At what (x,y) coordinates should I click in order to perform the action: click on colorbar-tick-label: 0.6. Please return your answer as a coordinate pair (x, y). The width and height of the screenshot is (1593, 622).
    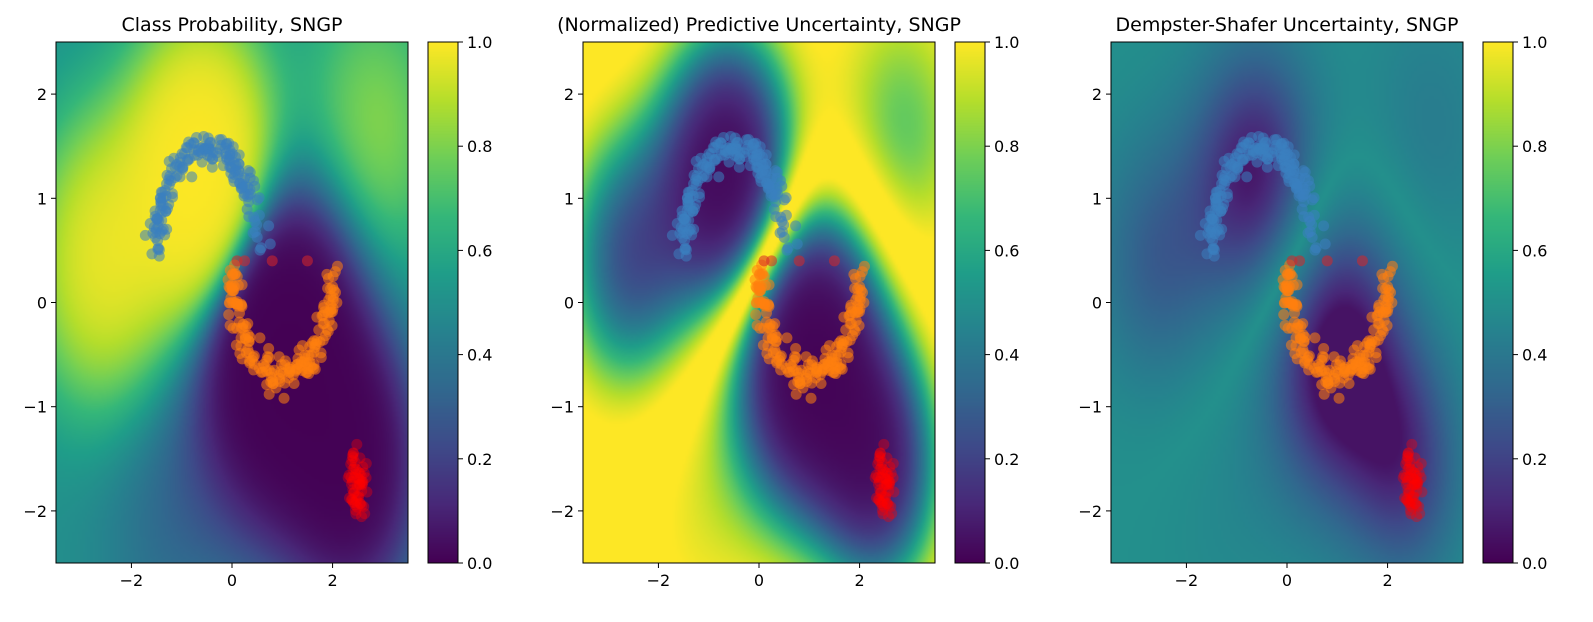
    Looking at the image, I should click on (1006, 250).